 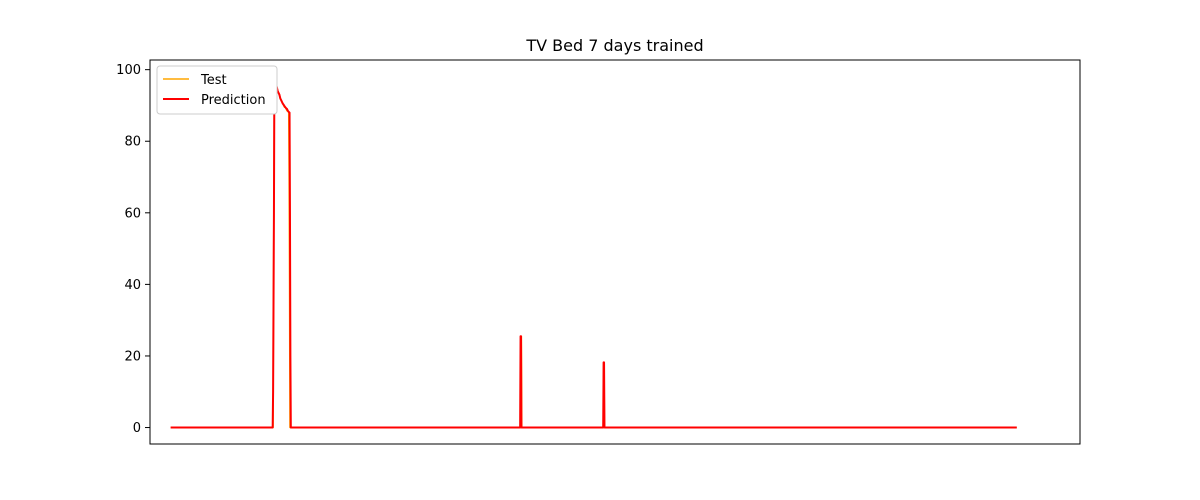 I want to click on legend: Test Prediction, so click(x=217, y=90).